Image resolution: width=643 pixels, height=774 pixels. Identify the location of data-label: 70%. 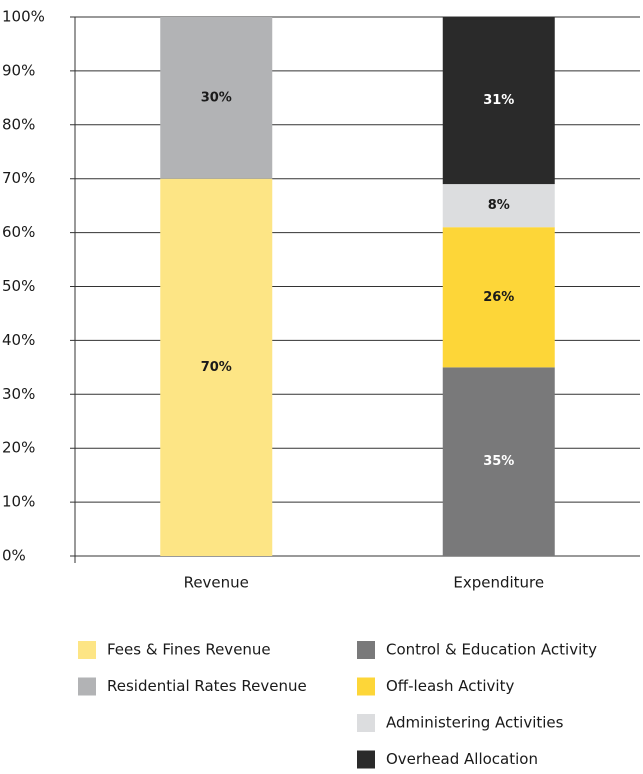
(216, 367).